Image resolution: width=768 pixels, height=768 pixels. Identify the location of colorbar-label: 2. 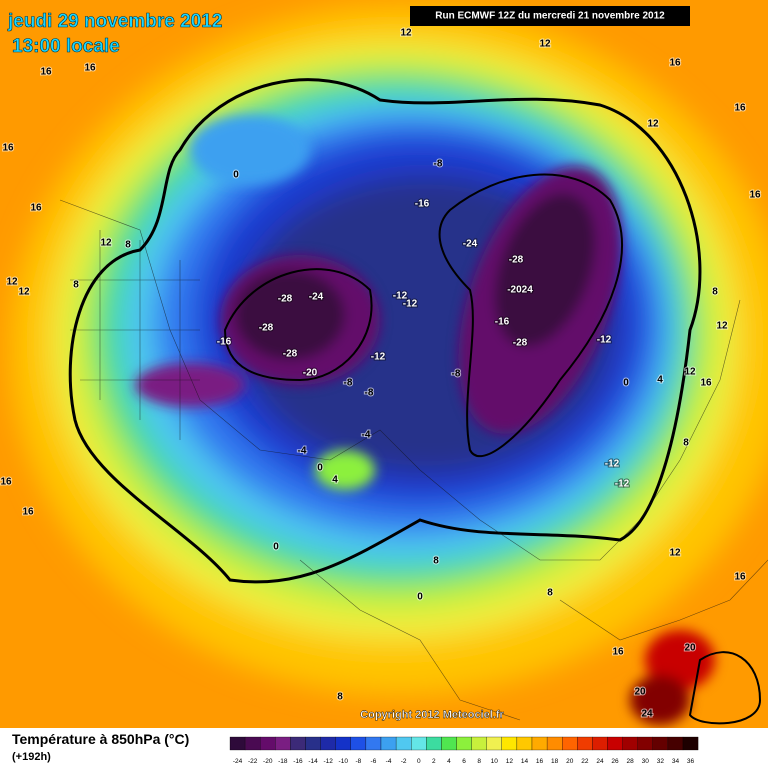
(434, 761).